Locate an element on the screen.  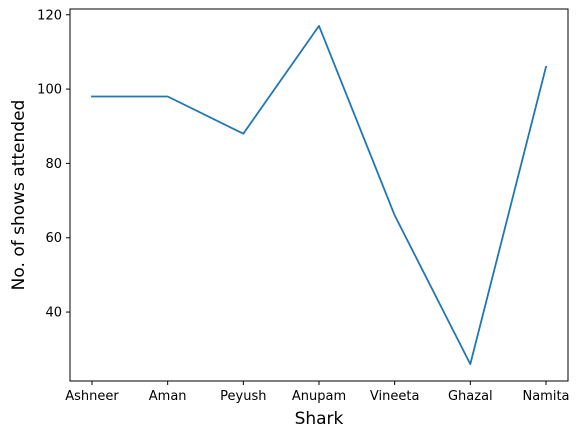
y-tick-label: 80 is located at coordinates (53, 164).